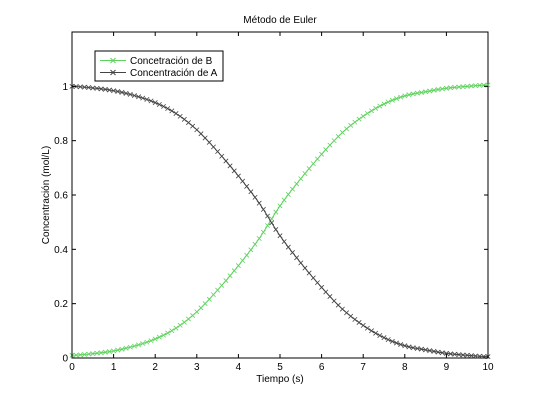  Describe the element at coordinates (61, 250) in the screenshot. I see `y-tick-label: 0.4` at that location.